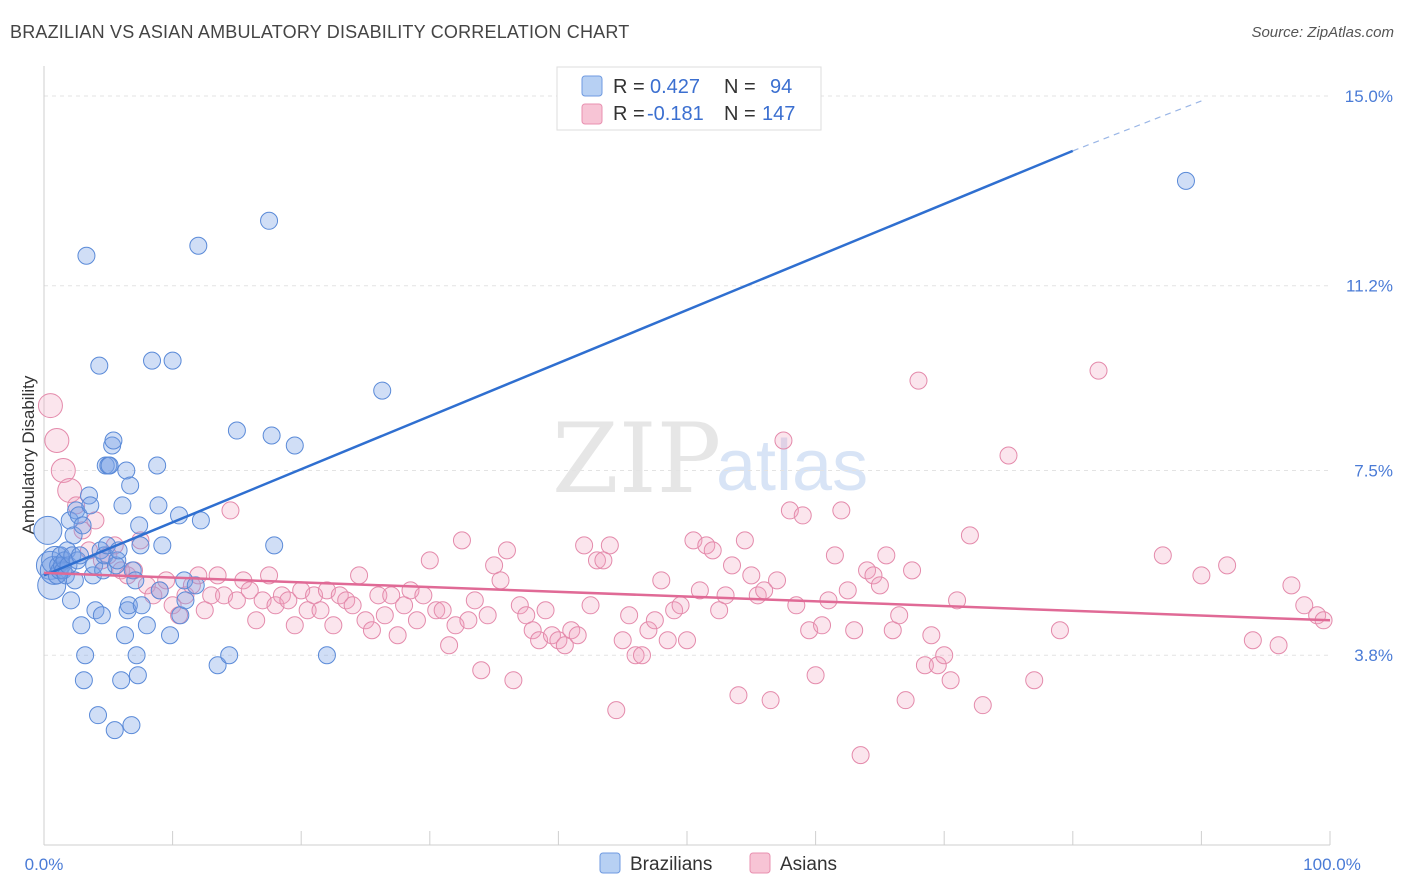  I want to click on y-axis-title: Ambulatory Disability, so click(28, 454).